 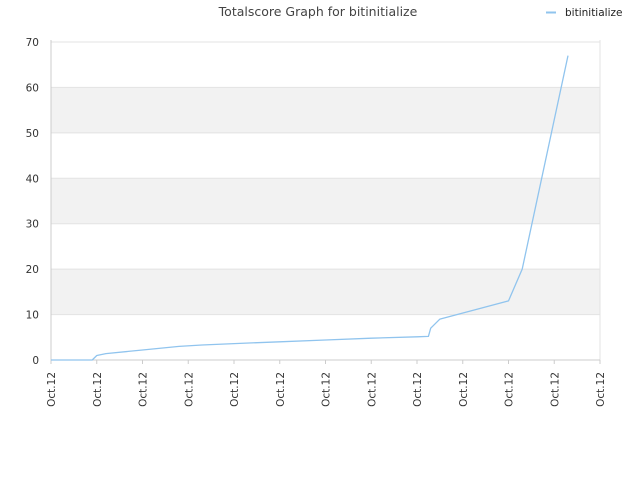 What do you see at coordinates (35, 361) in the screenshot?
I see `y-tick-label: 0` at bounding box center [35, 361].